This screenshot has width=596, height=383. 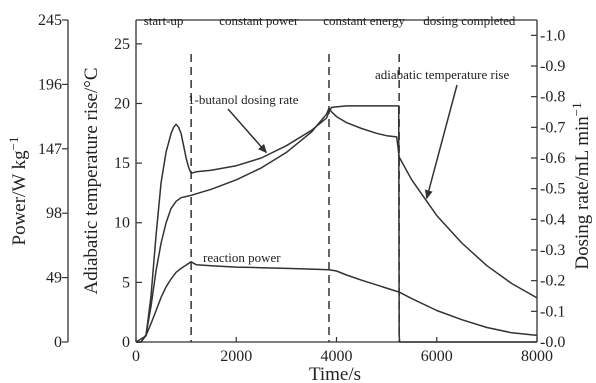 I want to click on annotation-label: reaction power, so click(x=242, y=257).